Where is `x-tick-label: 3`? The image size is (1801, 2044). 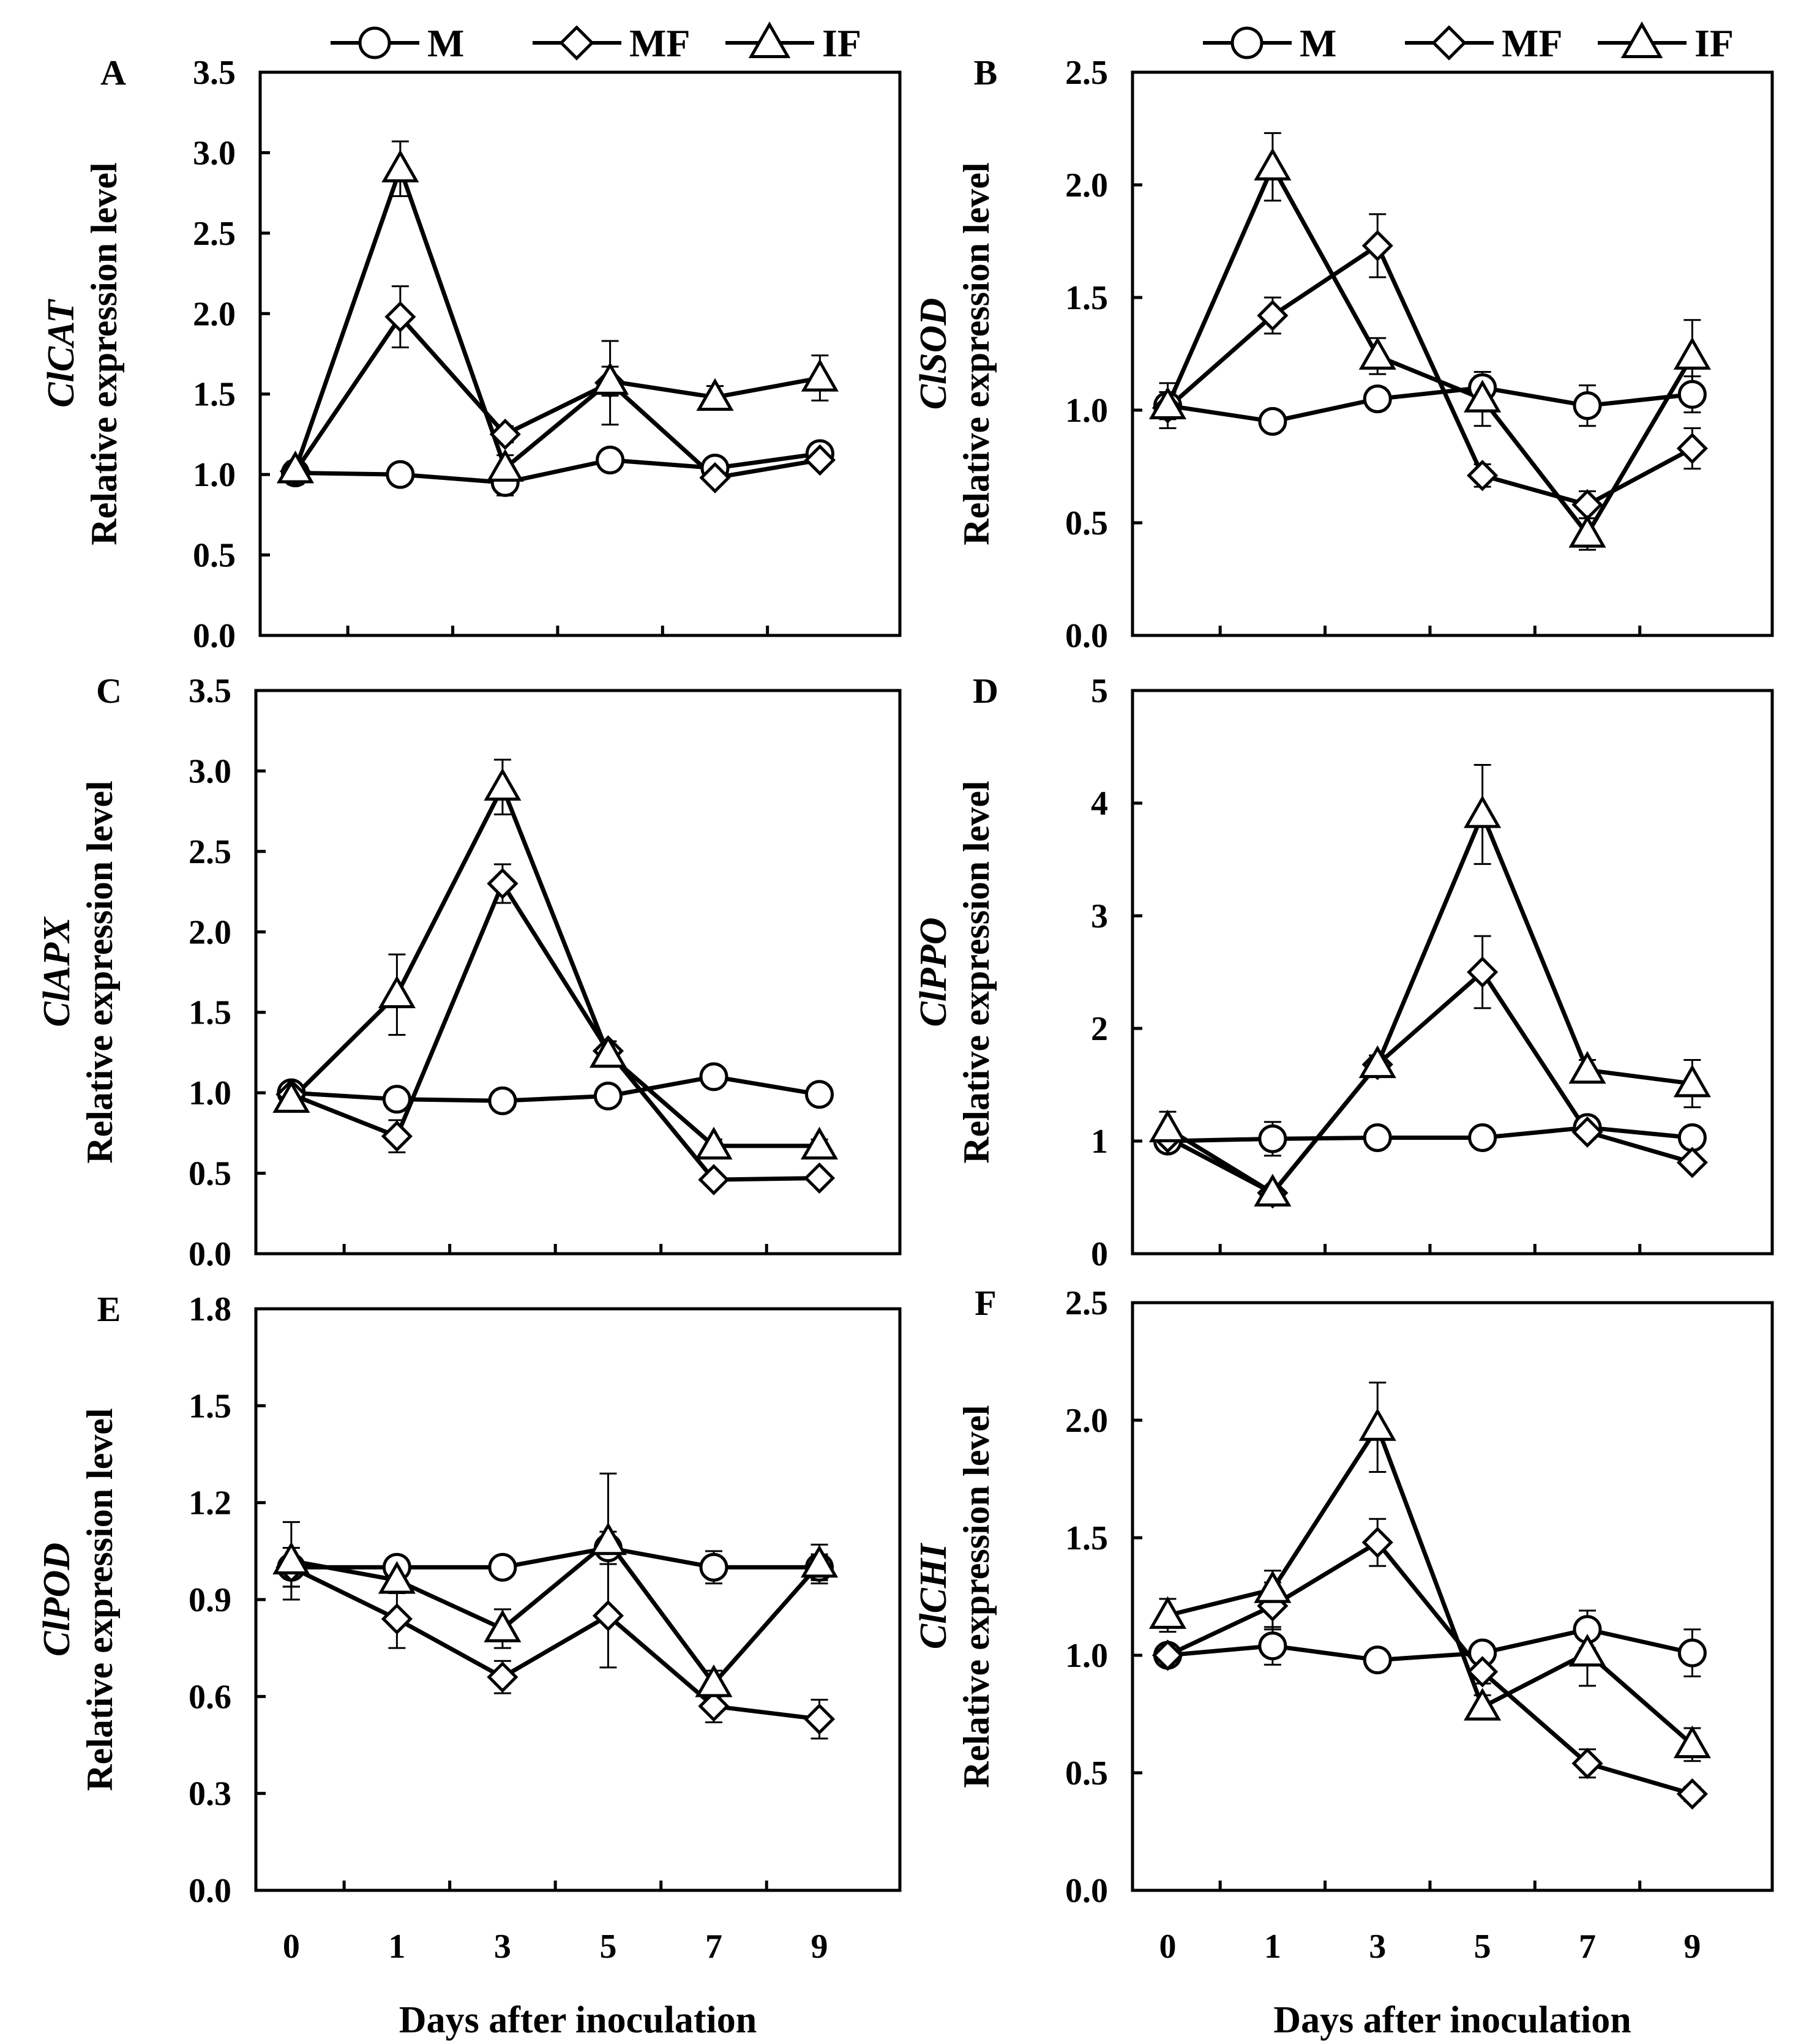
x-tick-label: 3 is located at coordinates (1377, 1947).